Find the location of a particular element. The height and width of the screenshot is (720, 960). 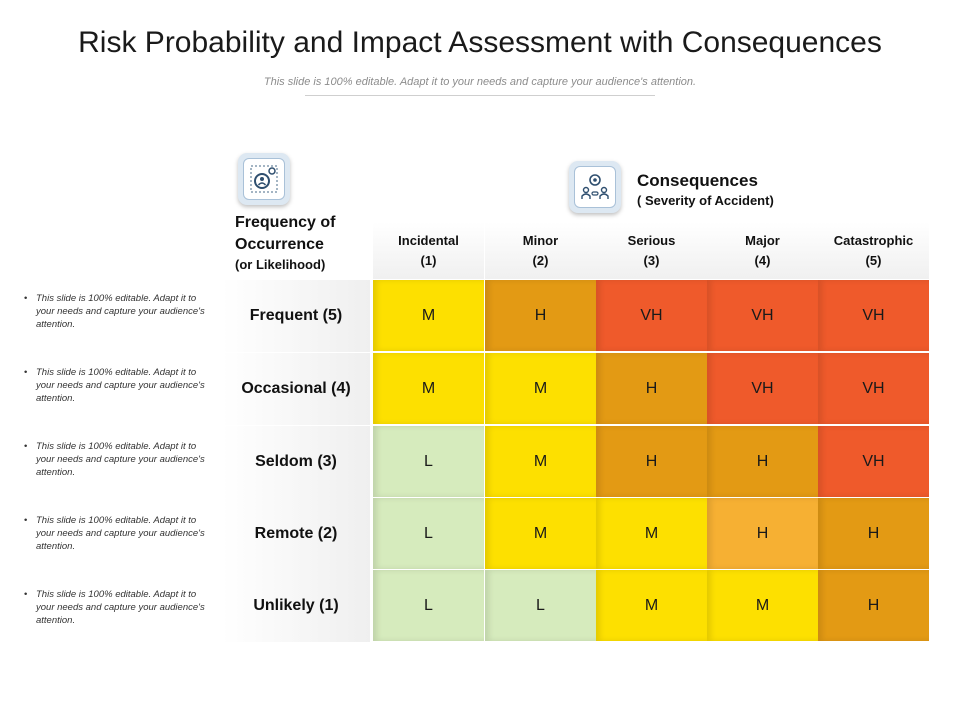

frequency-header-line2: Occurrence is located at coordinates (279, 244).